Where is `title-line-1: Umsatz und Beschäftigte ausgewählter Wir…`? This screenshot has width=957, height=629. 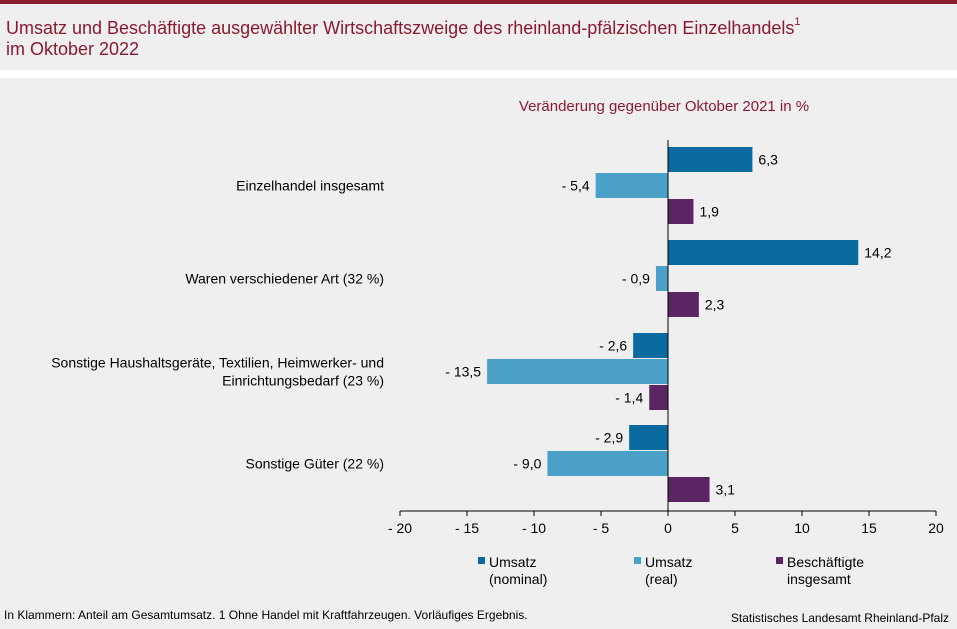
title-line-1: Umsatz und Beschäftigte ausgewählter Wir… is located at coordinates (400, 28).